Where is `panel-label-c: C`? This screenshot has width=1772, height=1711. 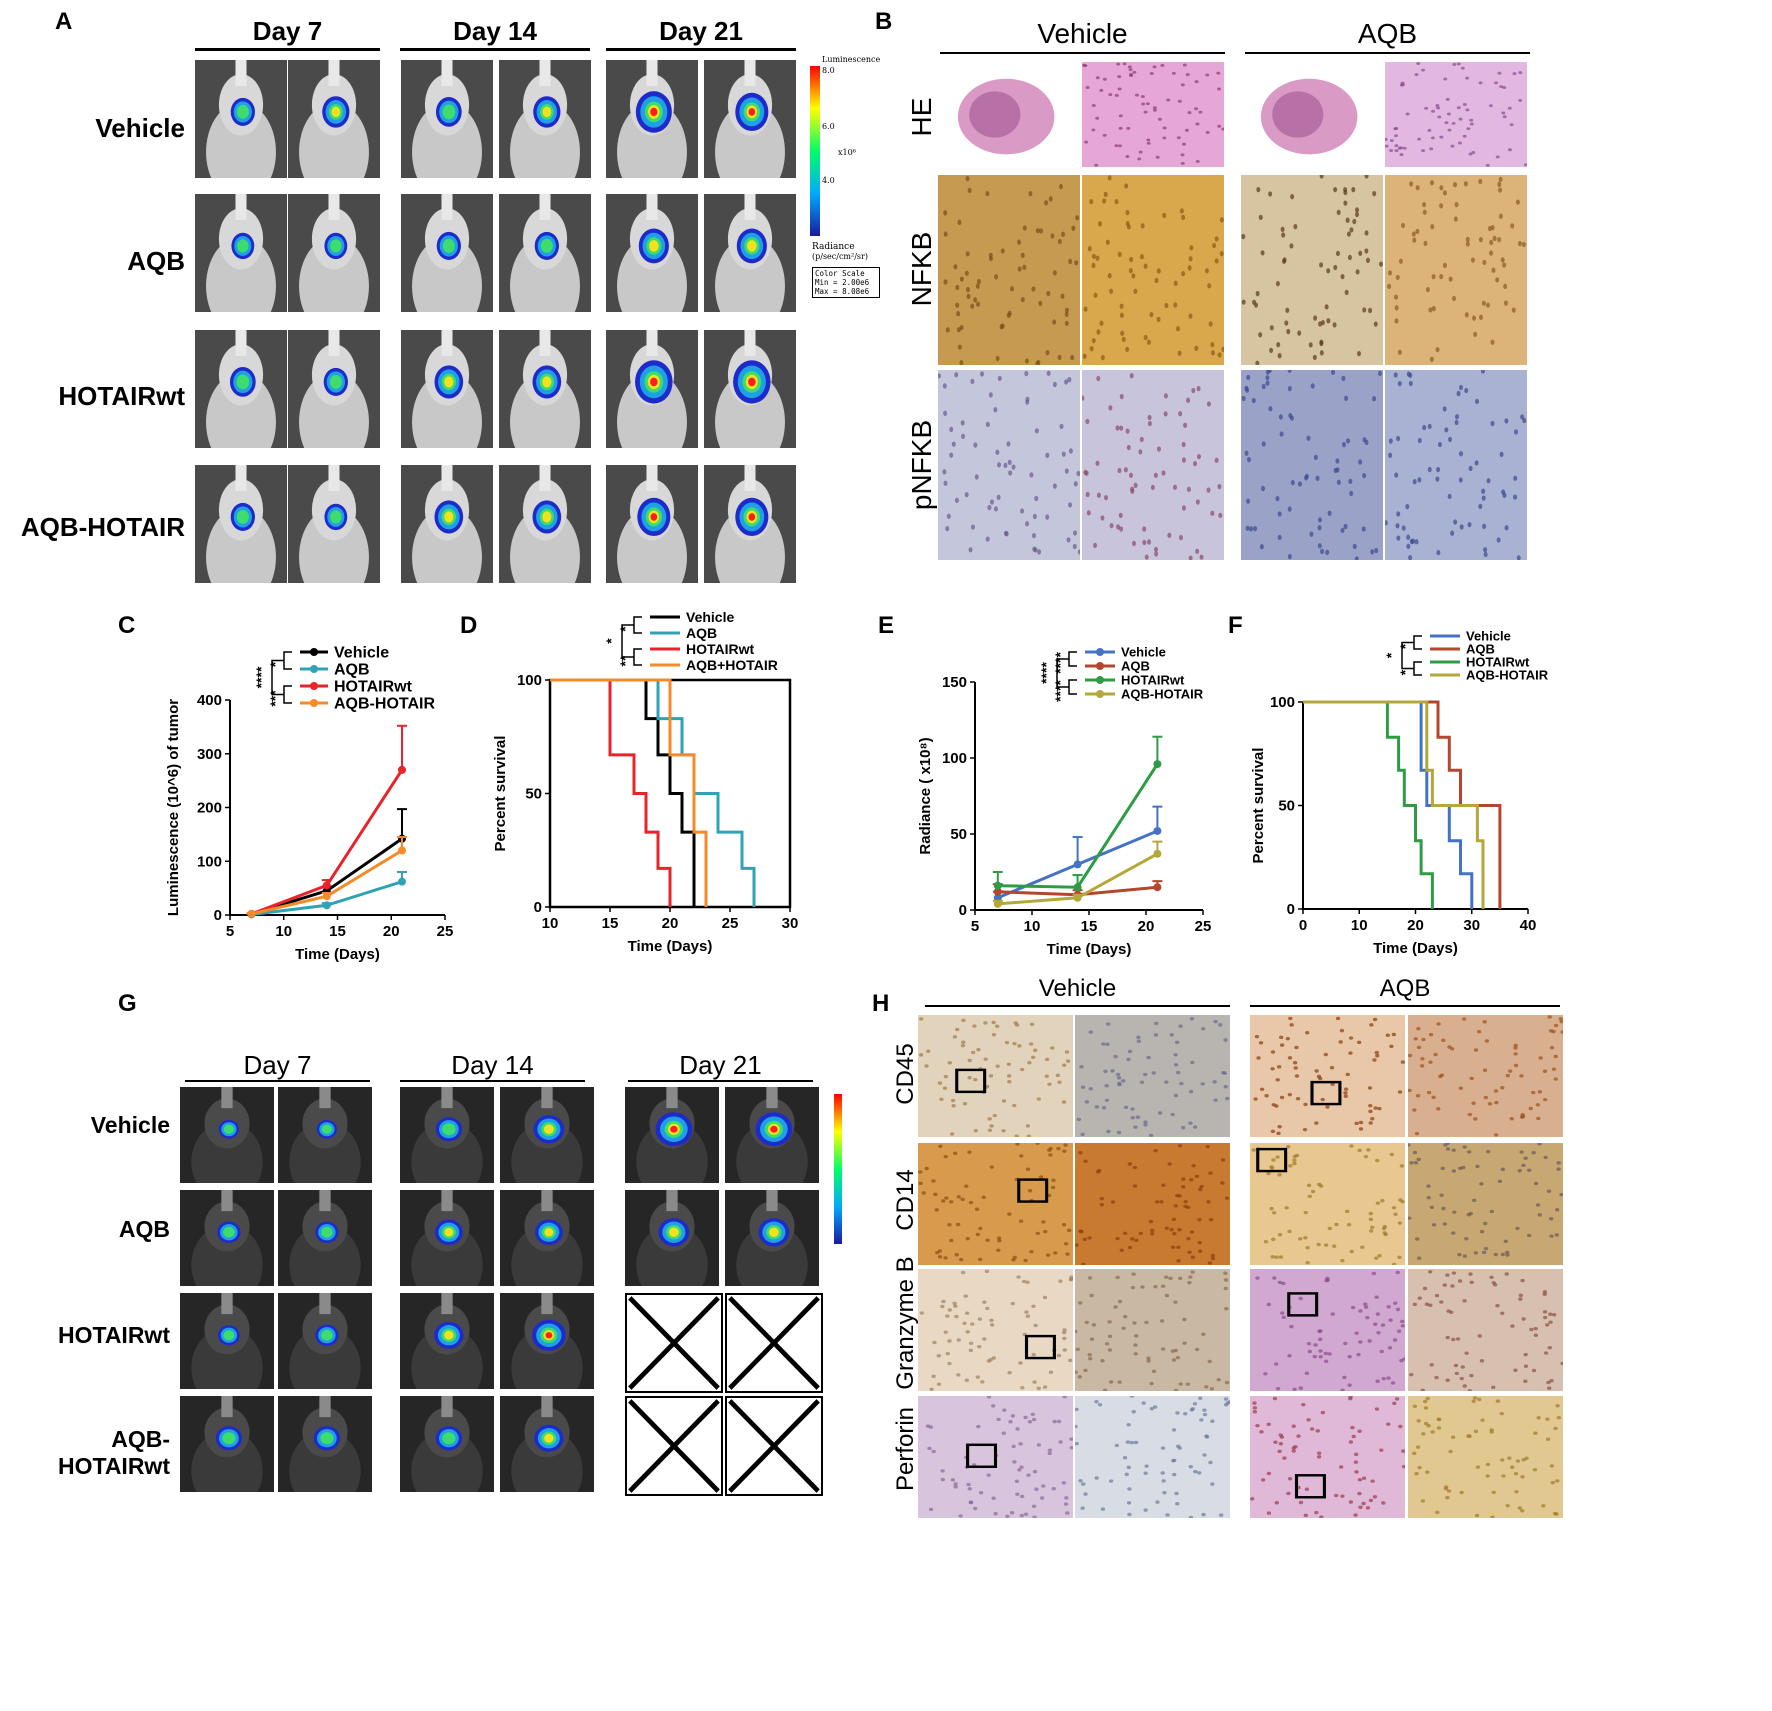
panel-label-c: C is located at coordinates (127, 625).